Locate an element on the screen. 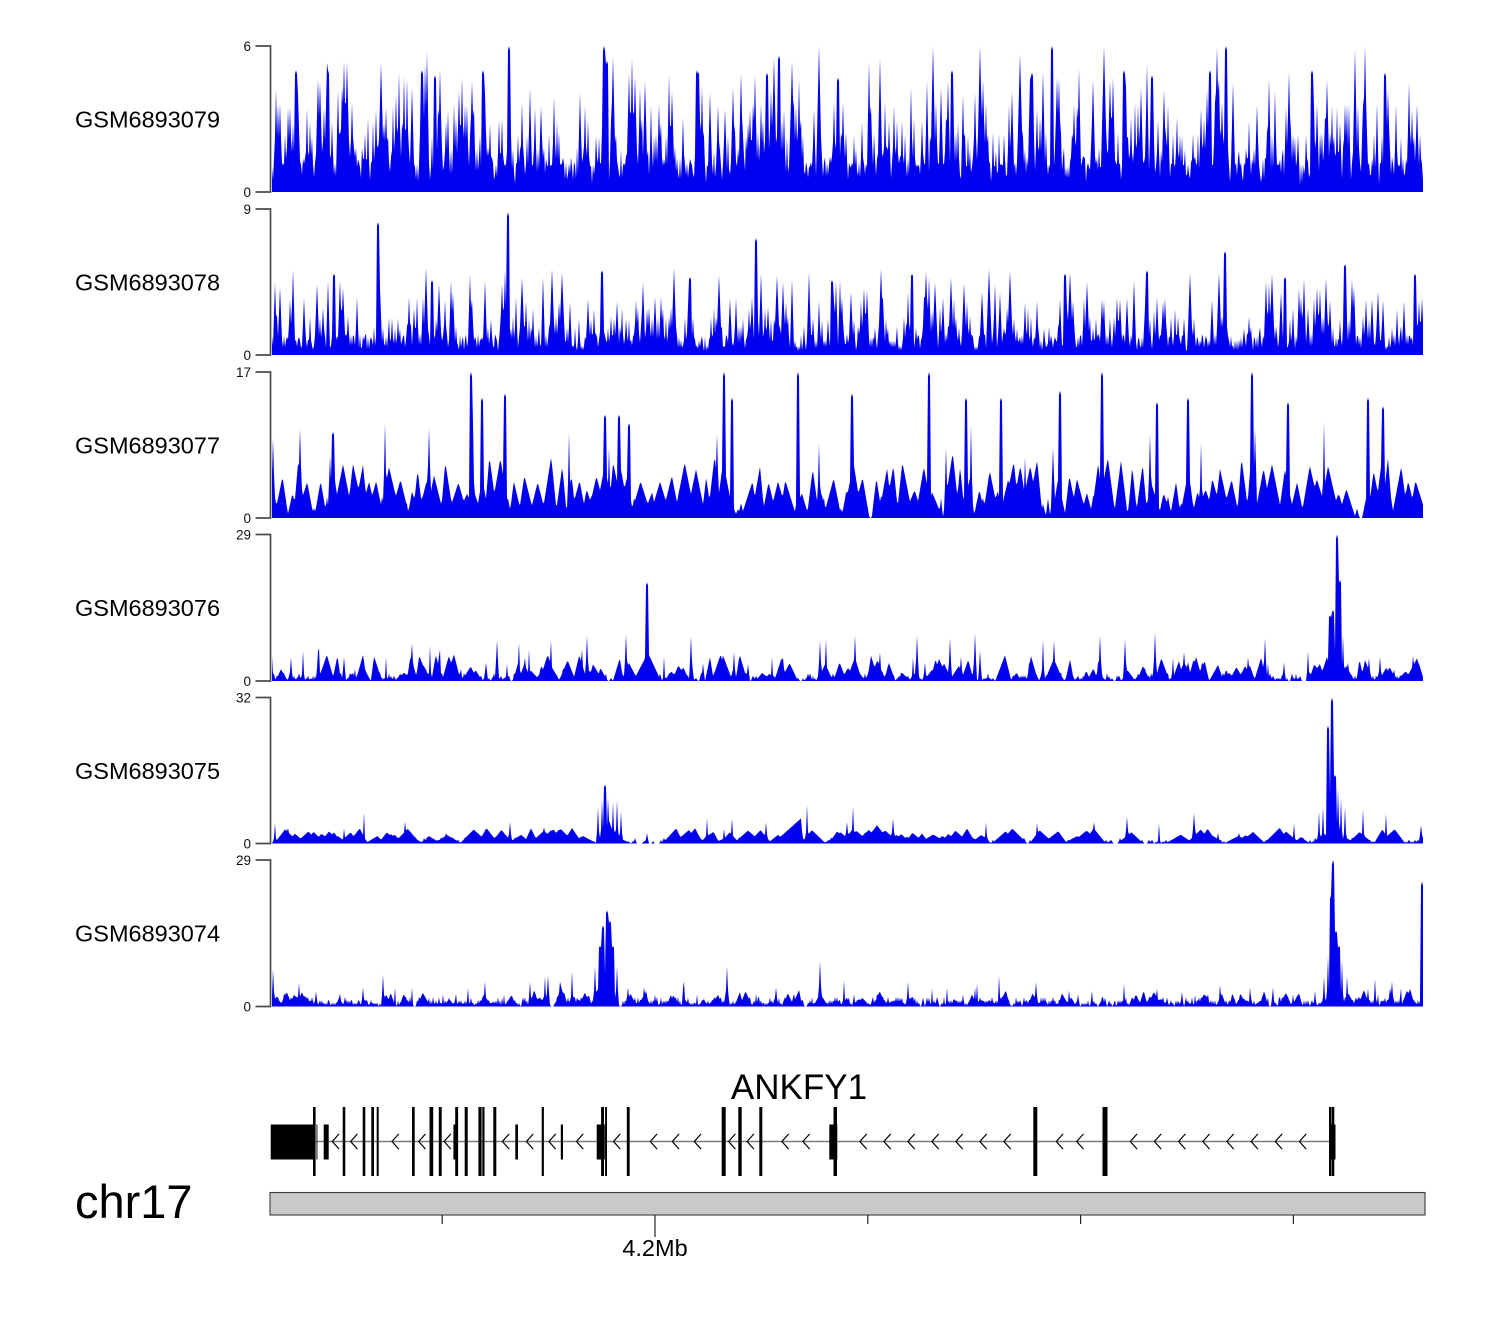  svg-text: GSM6893074 is located at coordinates (147, 934).